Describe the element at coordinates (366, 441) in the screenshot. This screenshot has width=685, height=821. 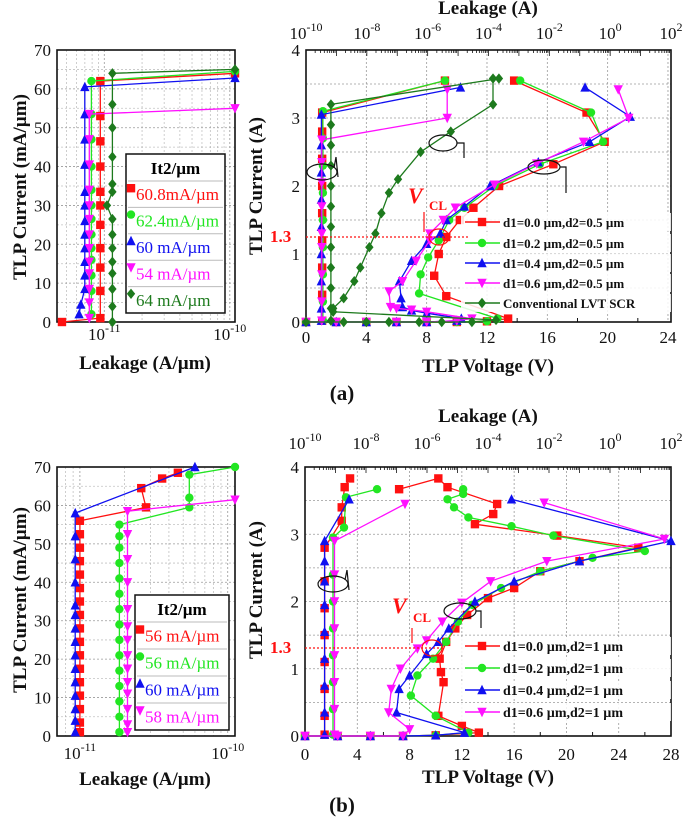
I see `b-right-top-tick-label: 10⁻⁸` at that location.